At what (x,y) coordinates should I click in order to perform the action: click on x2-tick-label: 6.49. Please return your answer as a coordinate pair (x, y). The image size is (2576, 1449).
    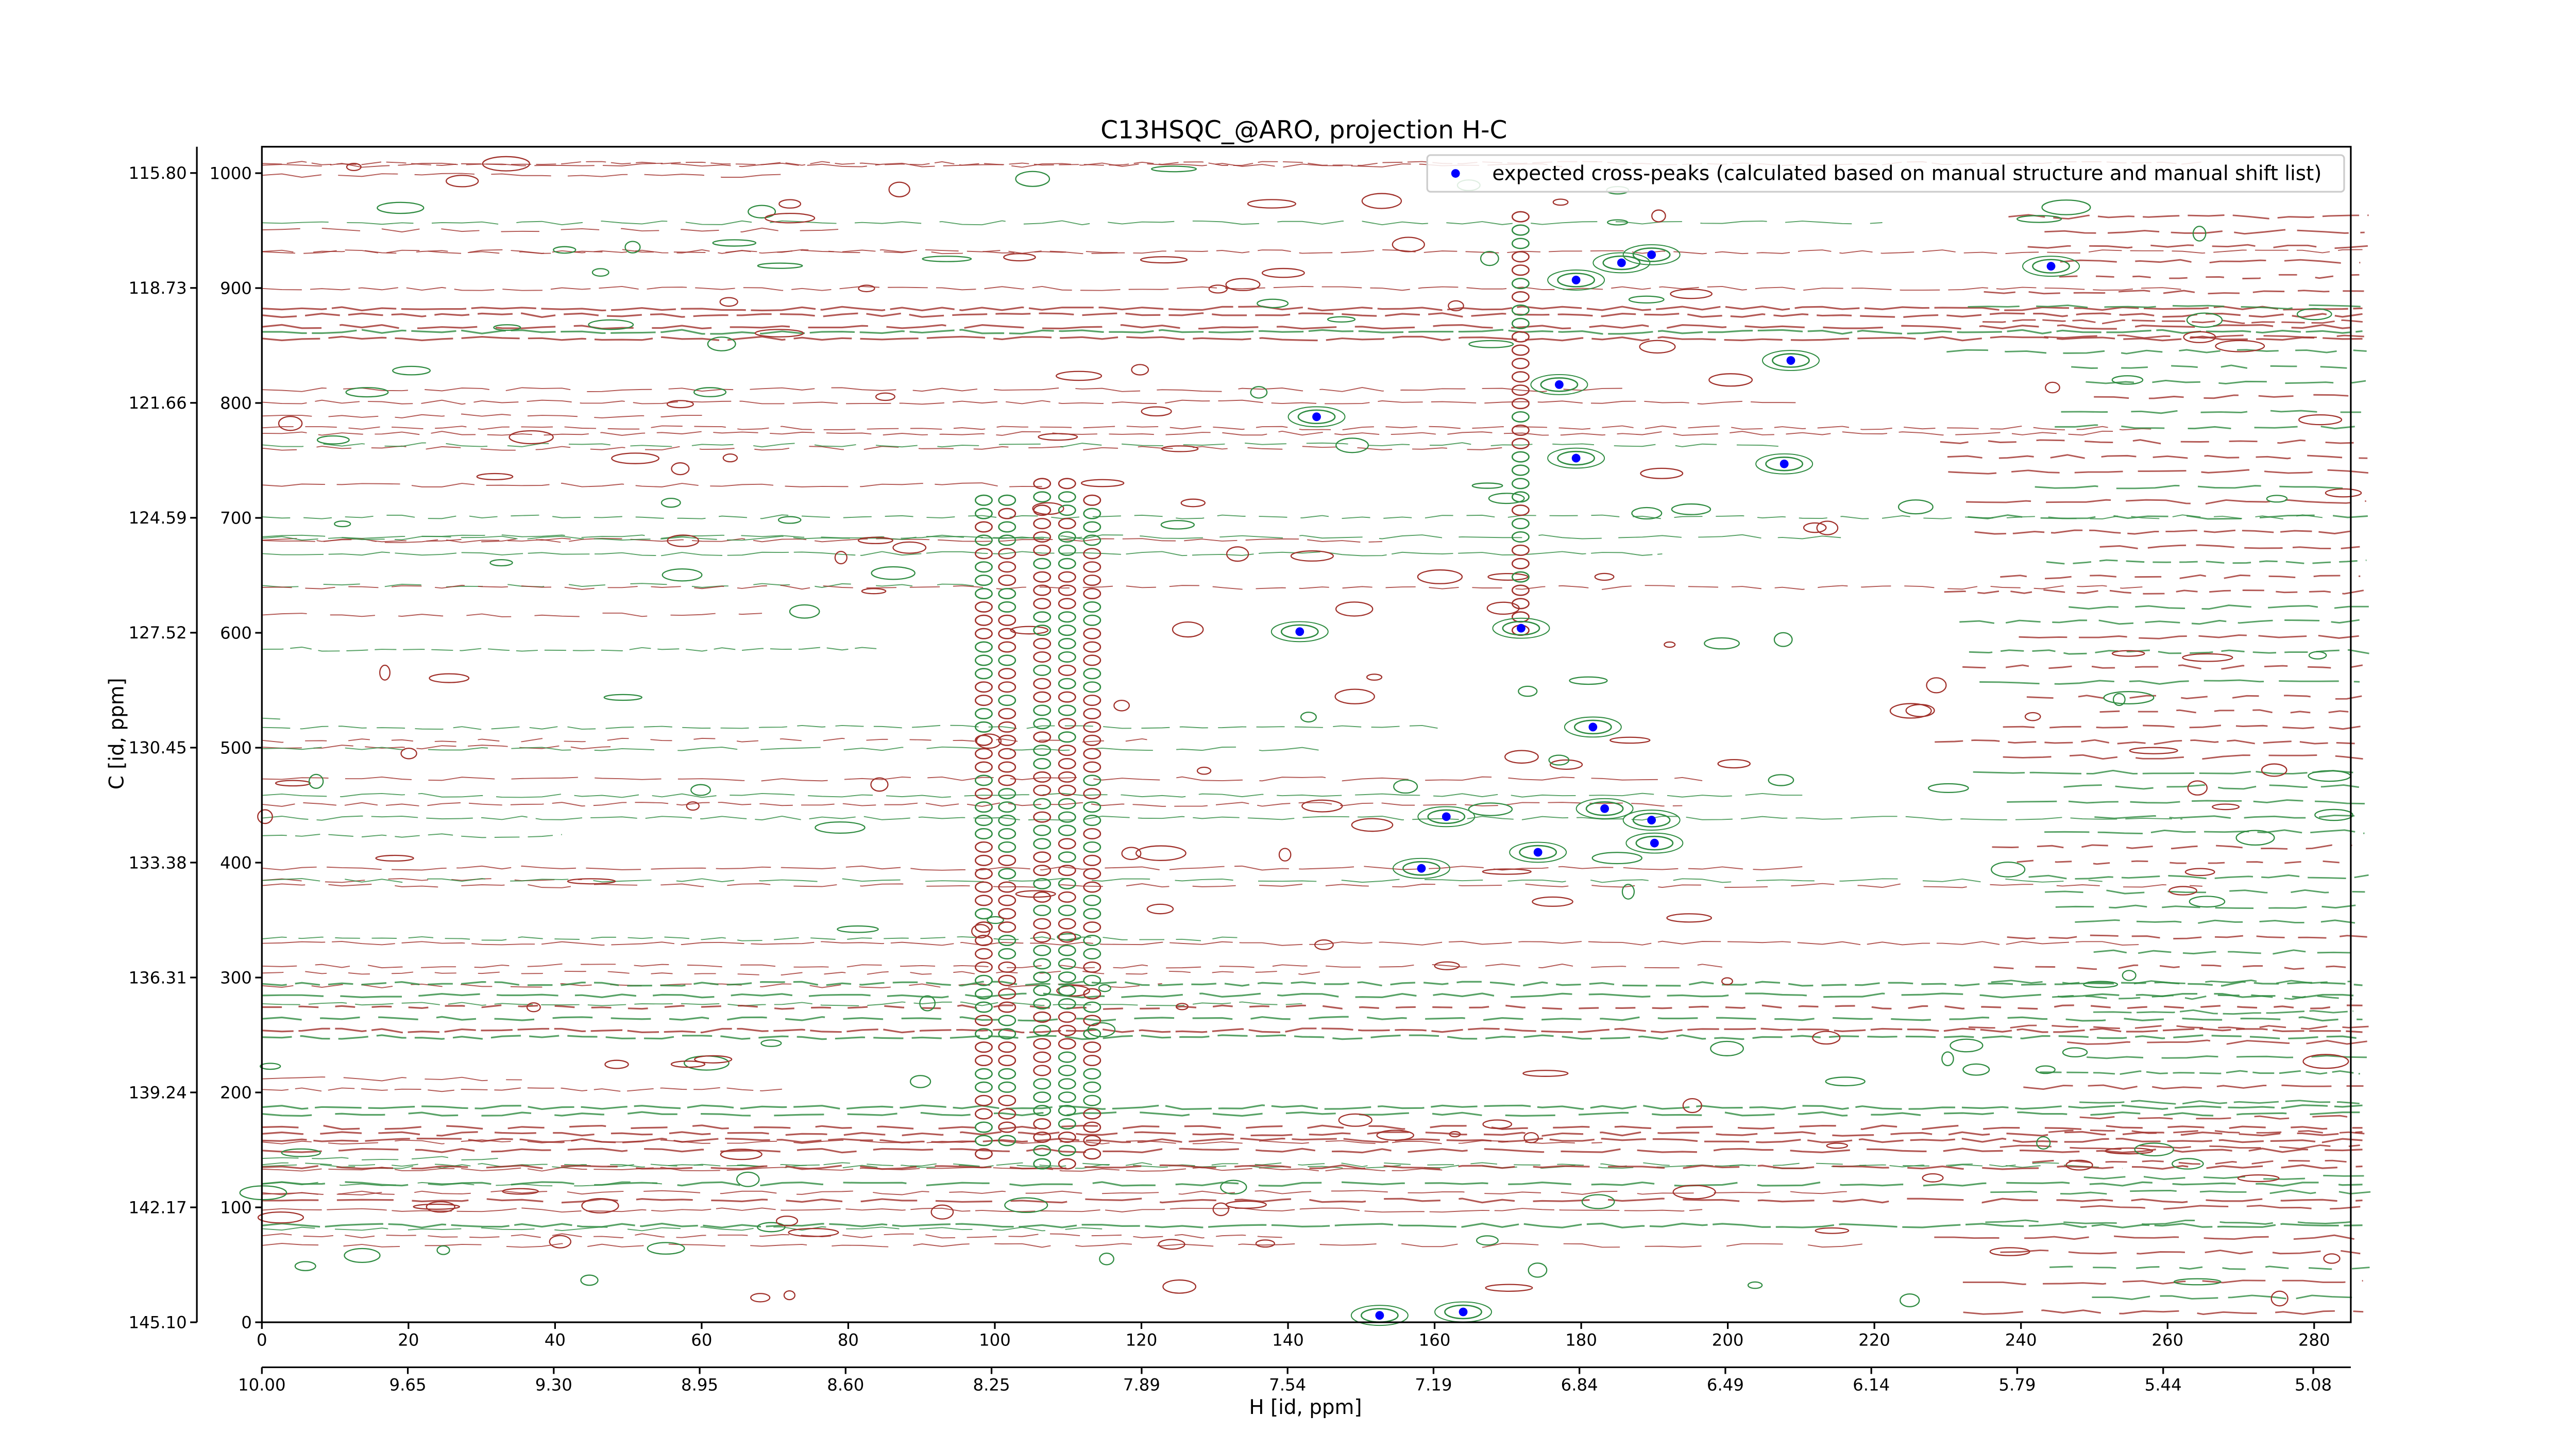
    Looking at the image, I should click on (1726, 1385).